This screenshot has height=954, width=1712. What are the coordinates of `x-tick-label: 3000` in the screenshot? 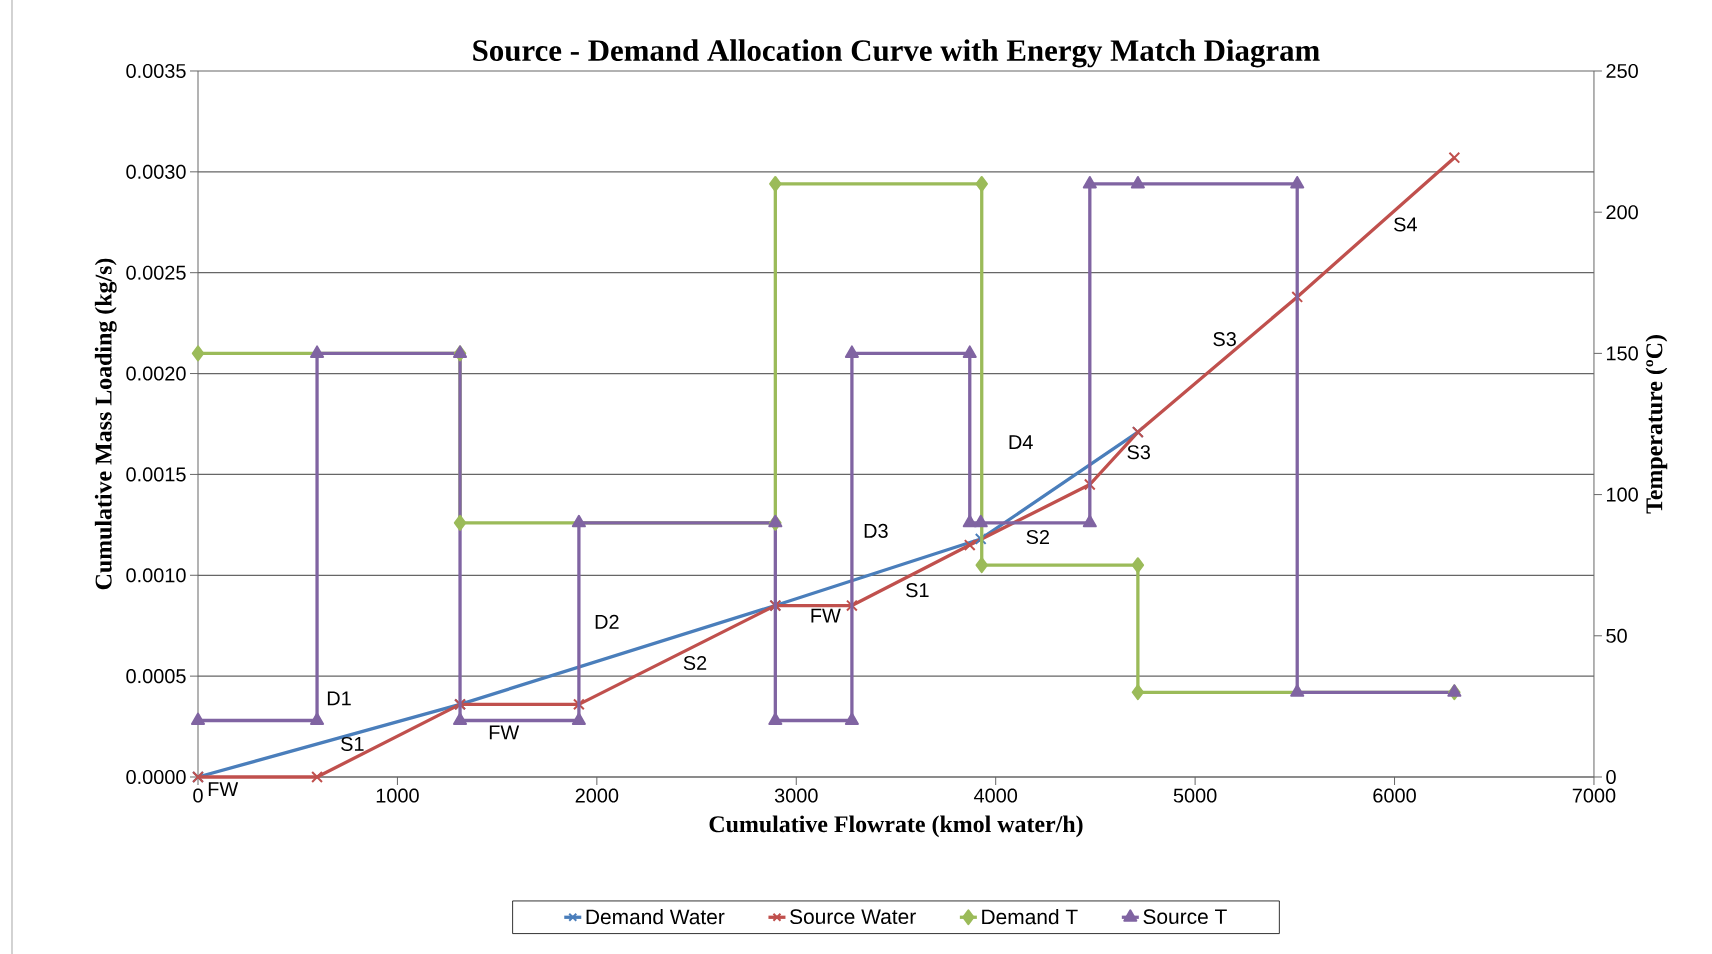 It's located at (796, 795).